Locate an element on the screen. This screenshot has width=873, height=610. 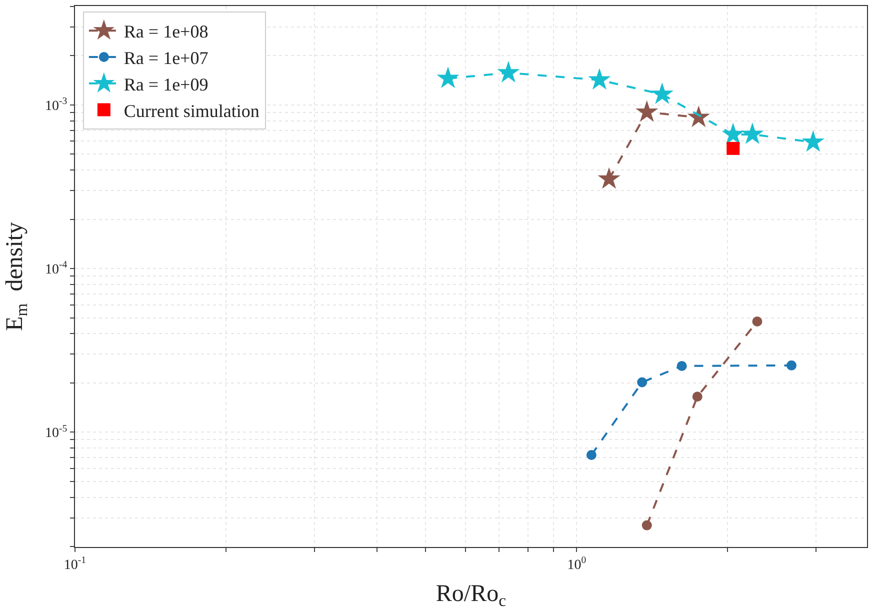
legend-label: Current simulation is located at coordinates (192, 110).